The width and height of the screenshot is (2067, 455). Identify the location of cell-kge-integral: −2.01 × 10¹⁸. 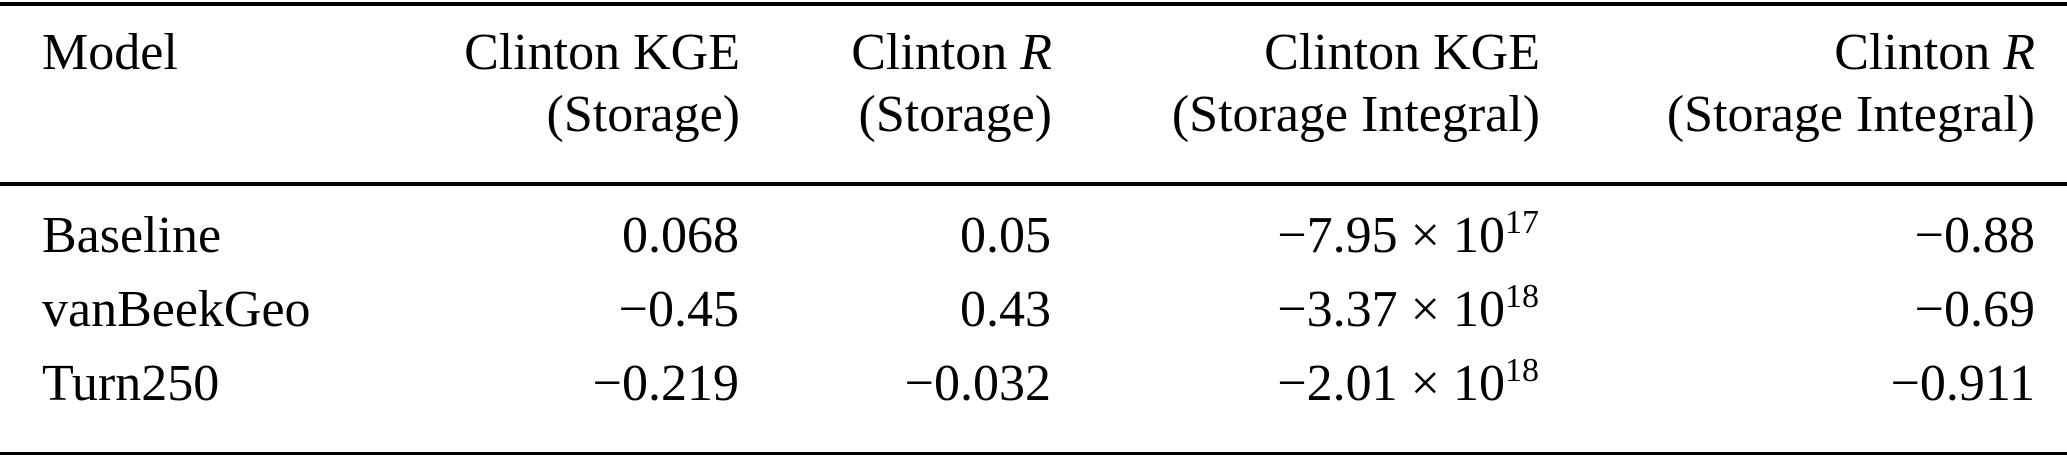
(1296, 401).